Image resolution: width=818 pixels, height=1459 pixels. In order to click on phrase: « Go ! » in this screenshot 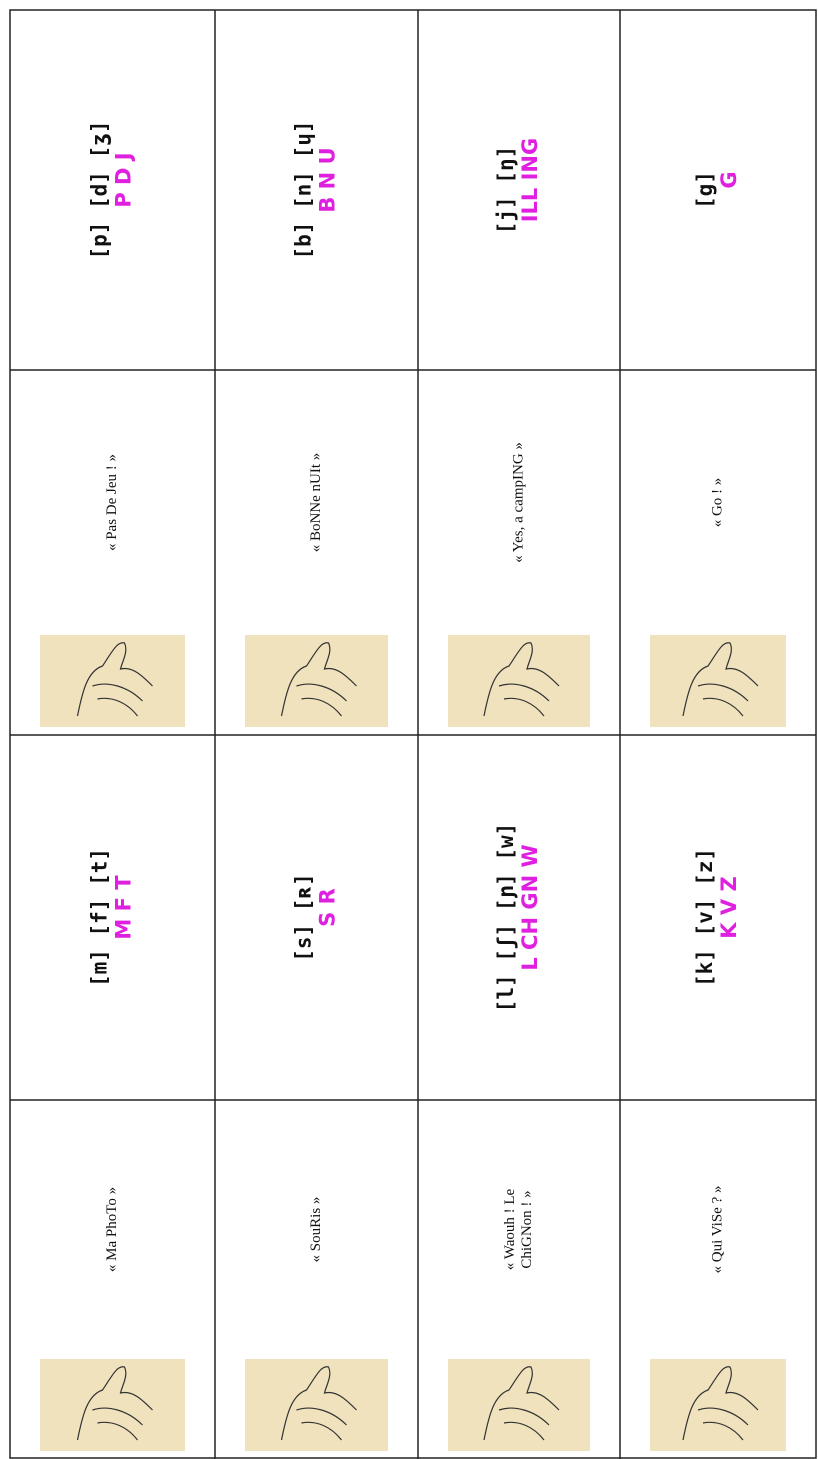, I will do `click(717, 503)`.